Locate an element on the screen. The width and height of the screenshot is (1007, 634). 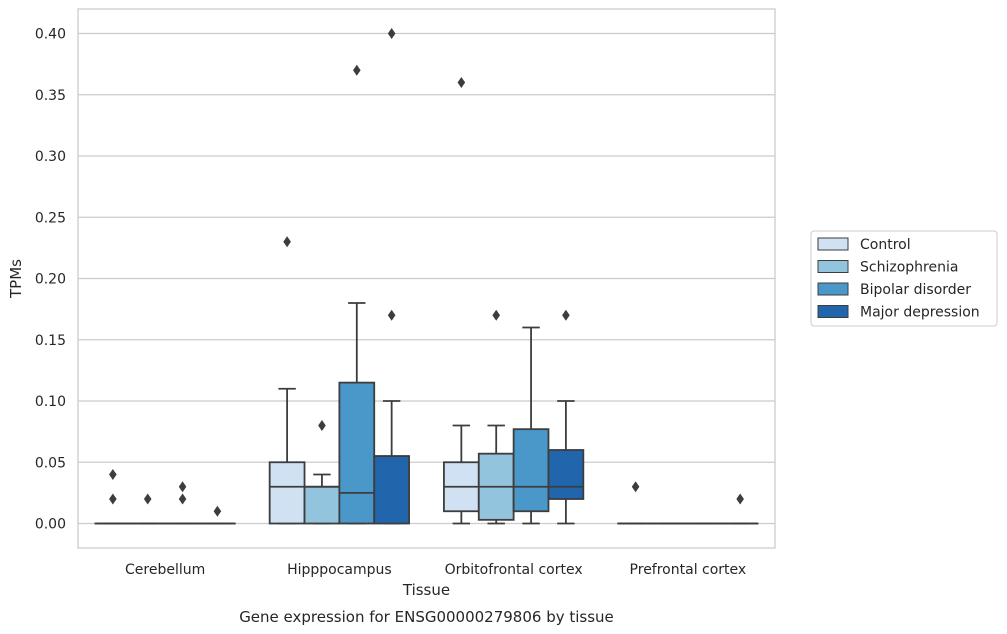
legend-label: Schizophrenia is located at coordinates (909, 268).